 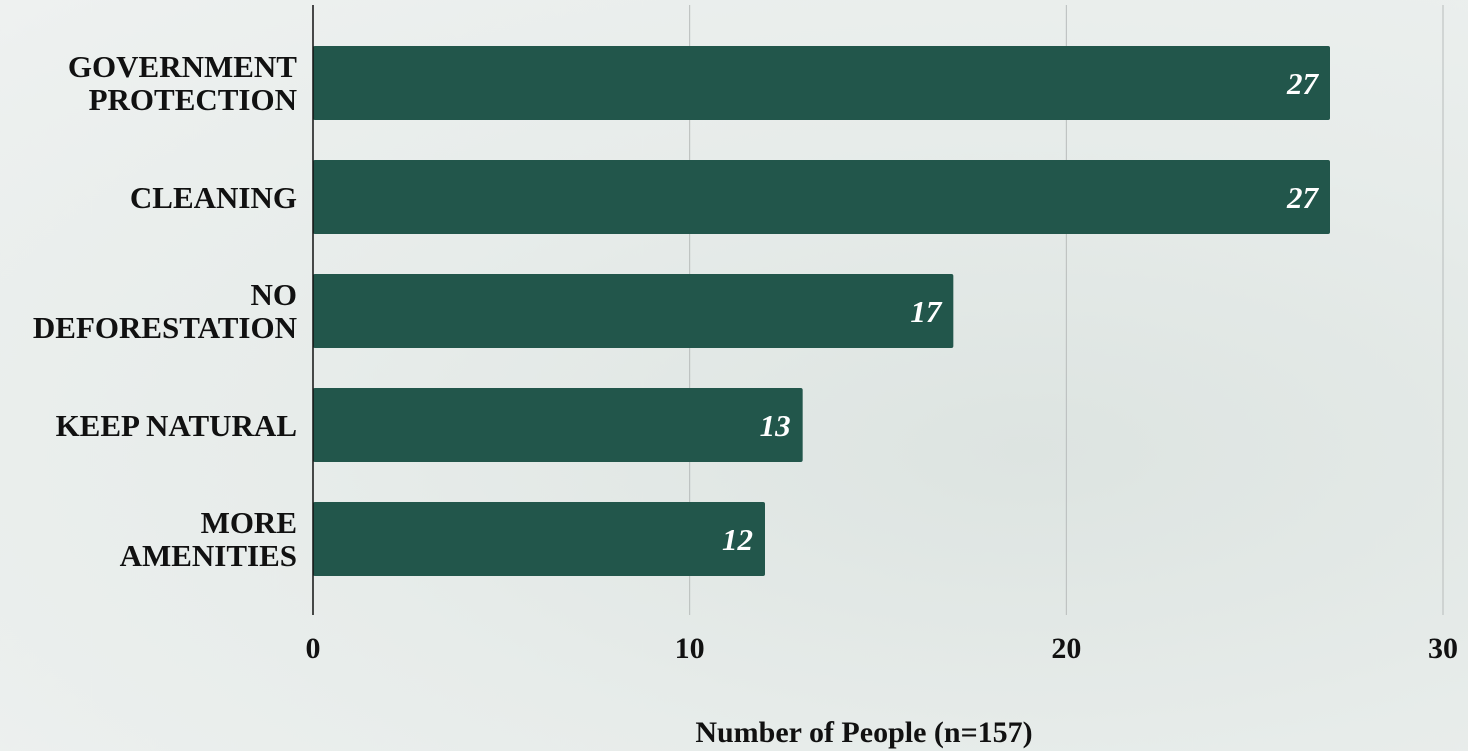 I want to click on y-tick-label: NO DEFORESTATION, so click(x=164, y=311).